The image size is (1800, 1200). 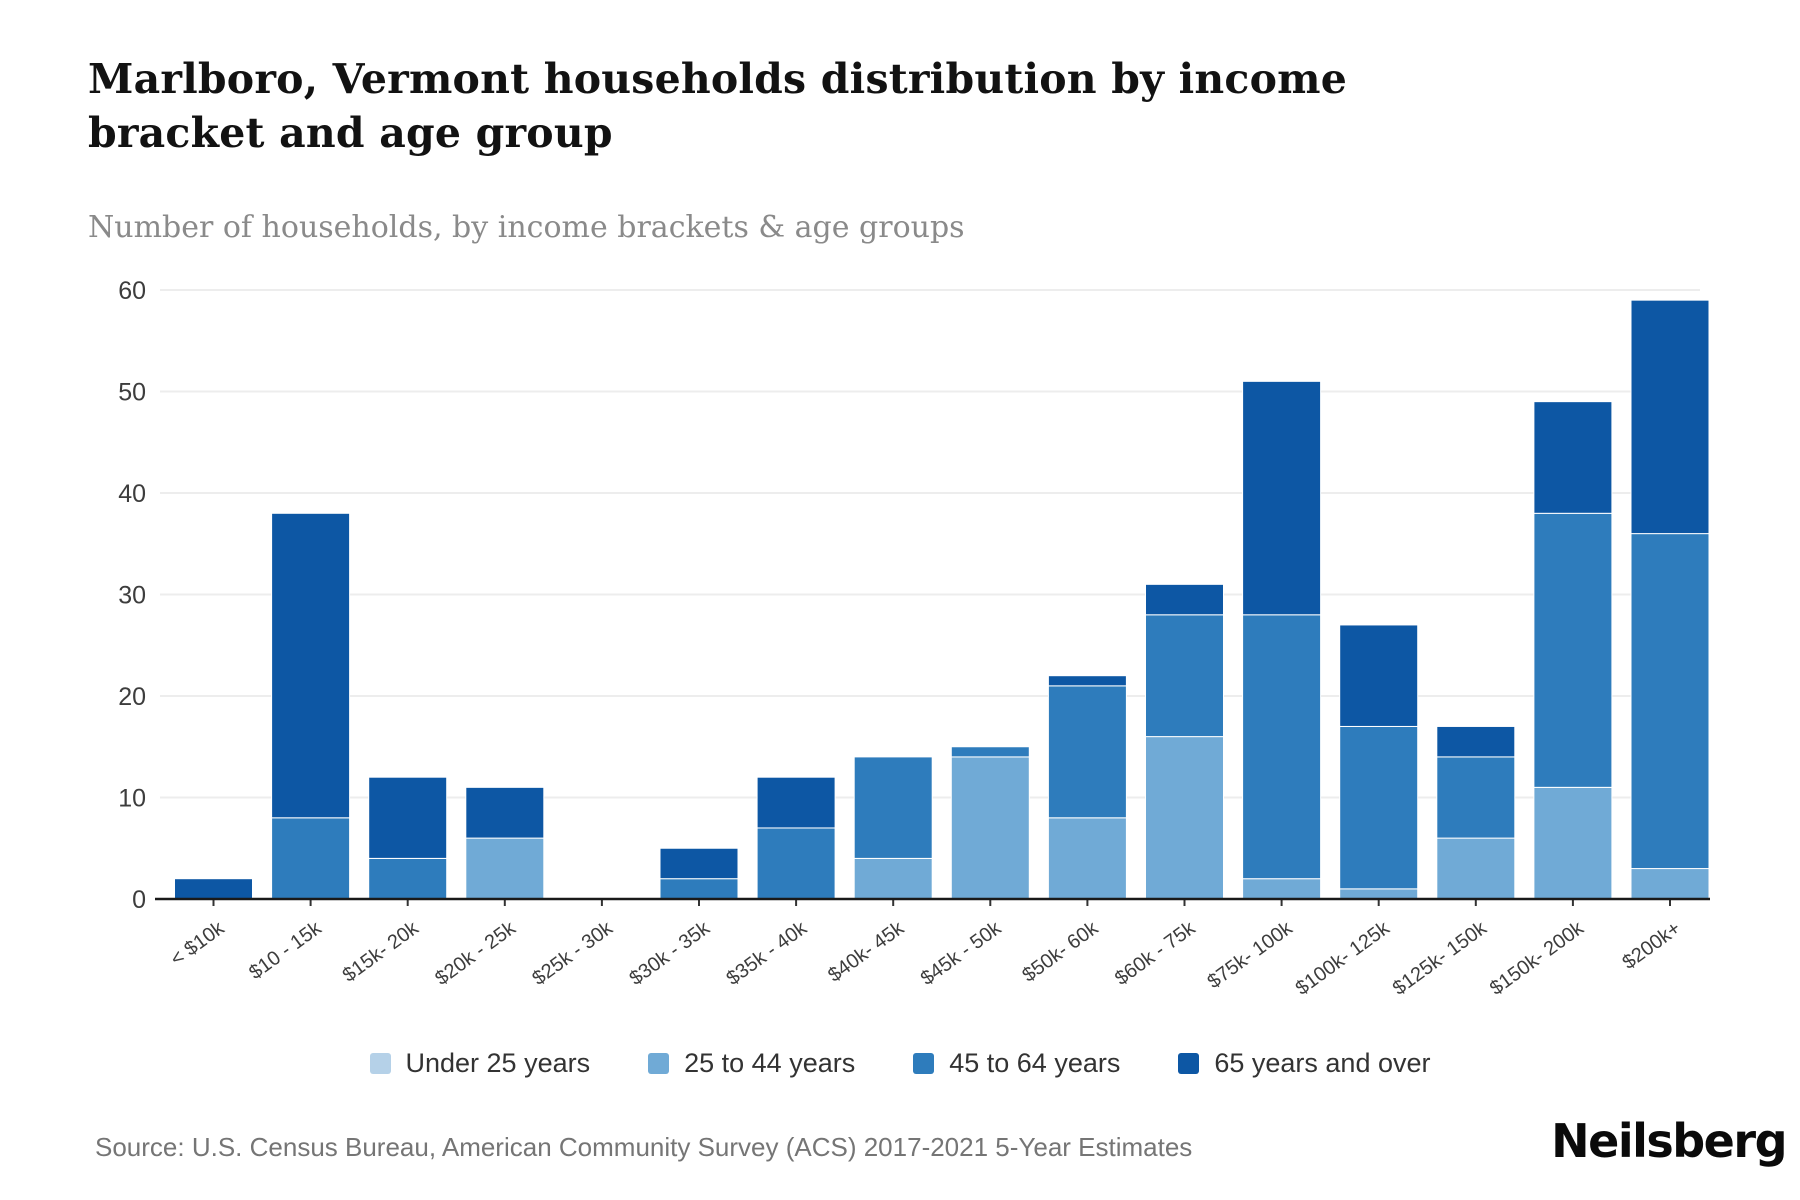 I want to click on x-axis-label: $60k - 75k, so click(x=1155, y=953).